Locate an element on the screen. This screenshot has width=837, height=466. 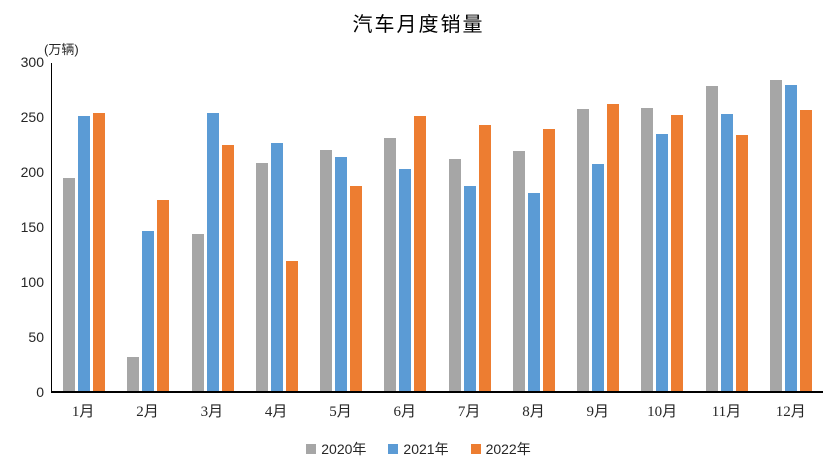
bar-2020年-6月 is located at coordinates (390, 264).